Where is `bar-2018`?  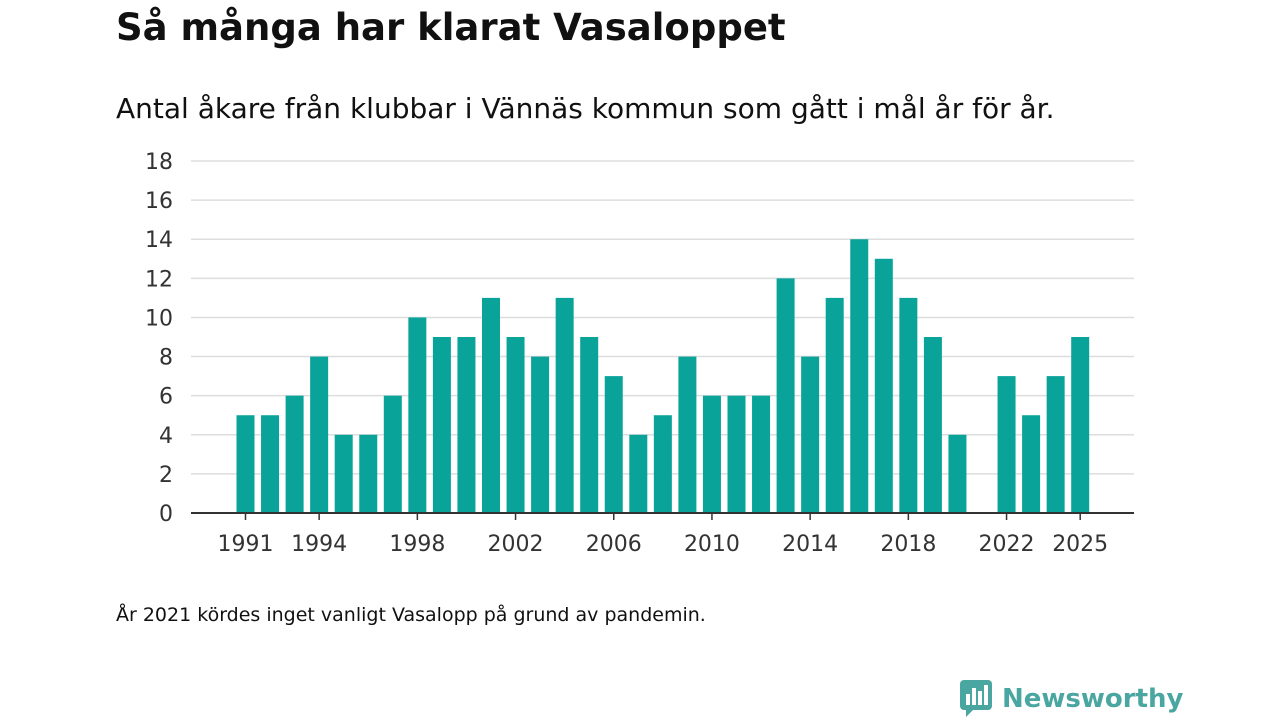 bar-2018 is located at coordinates (908, 405).